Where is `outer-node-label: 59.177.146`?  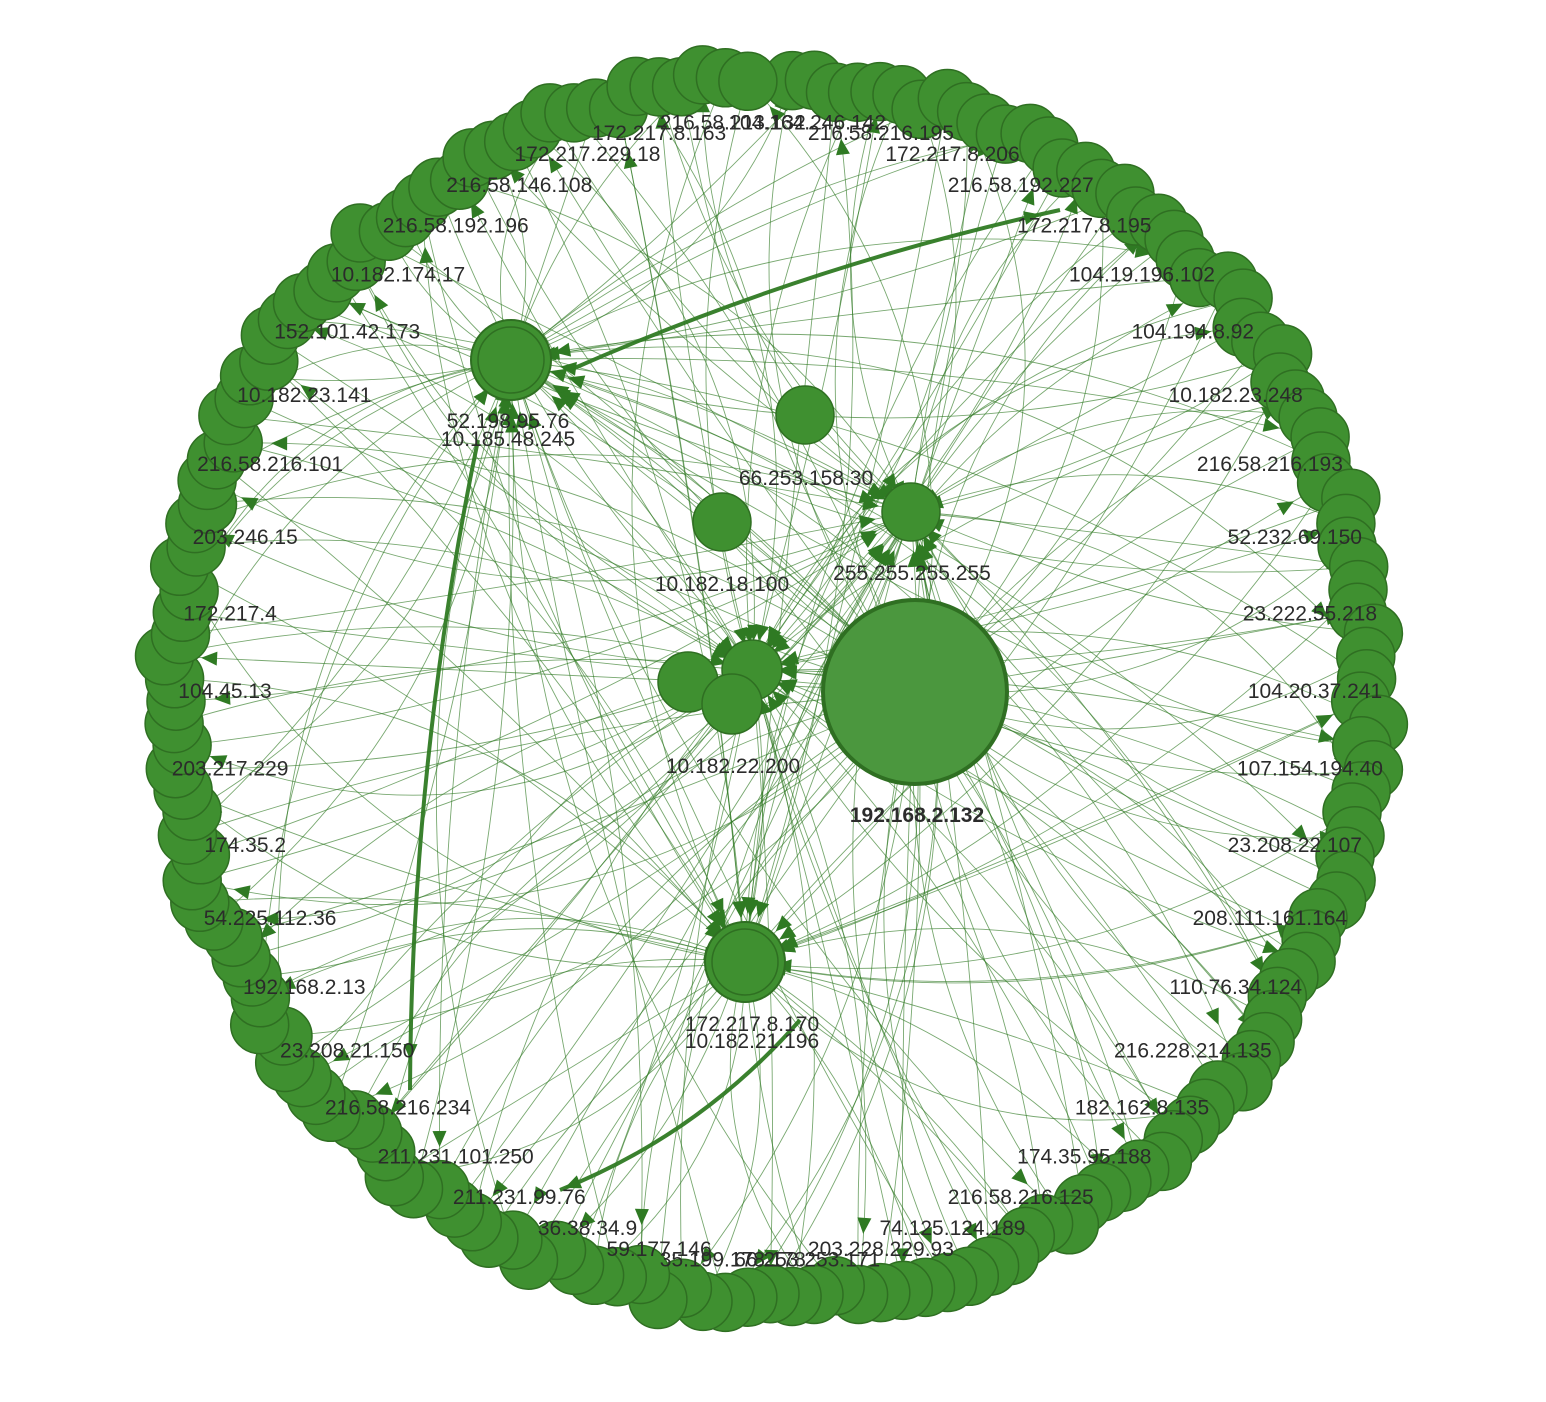 outer-node-label: 59.177.146 is located at coordinates (659, 1249).